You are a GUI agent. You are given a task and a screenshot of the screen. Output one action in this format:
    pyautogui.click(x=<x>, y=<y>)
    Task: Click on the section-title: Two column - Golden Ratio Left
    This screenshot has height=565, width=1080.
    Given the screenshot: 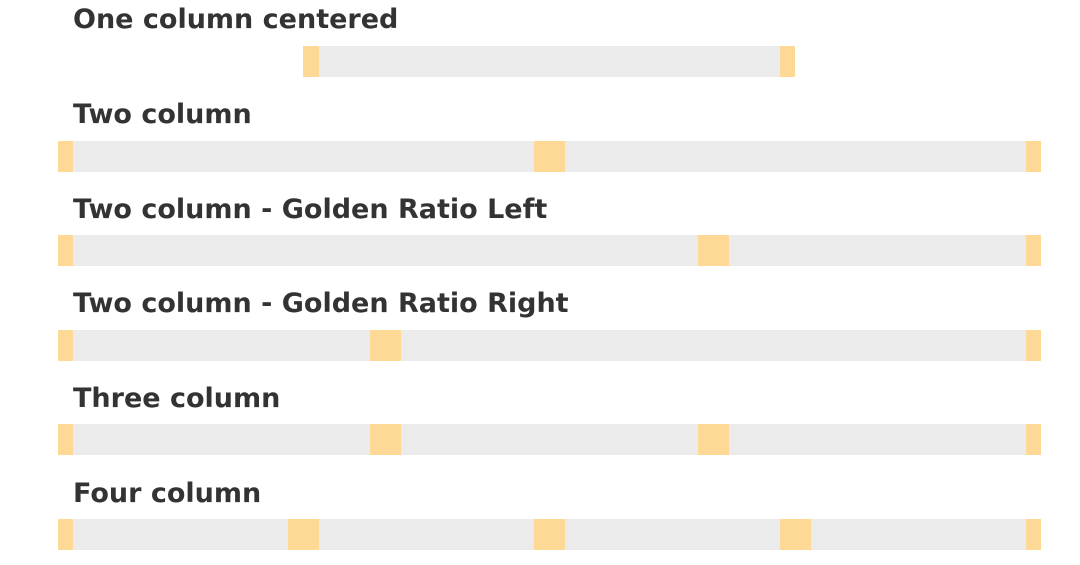 What is the action you would take?
    pyautogui.click(x=310, y=209)
    